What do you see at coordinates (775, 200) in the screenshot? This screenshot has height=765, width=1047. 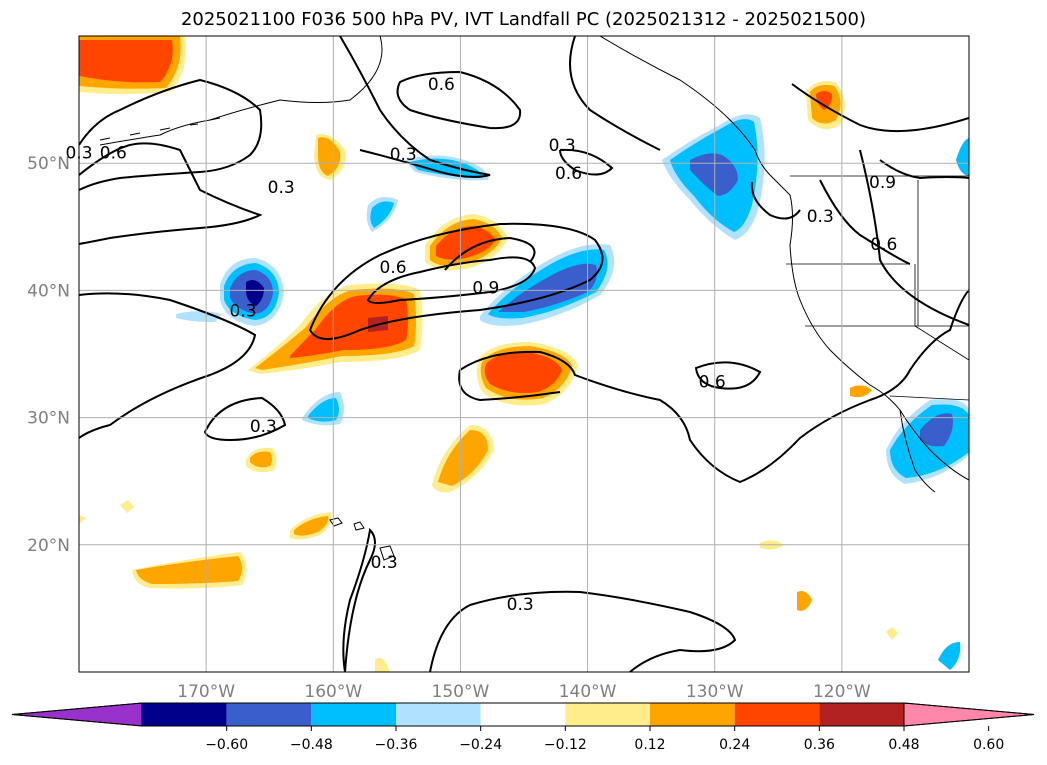 I see `contour-0.3-pnw` at bounding box center [775, 200].